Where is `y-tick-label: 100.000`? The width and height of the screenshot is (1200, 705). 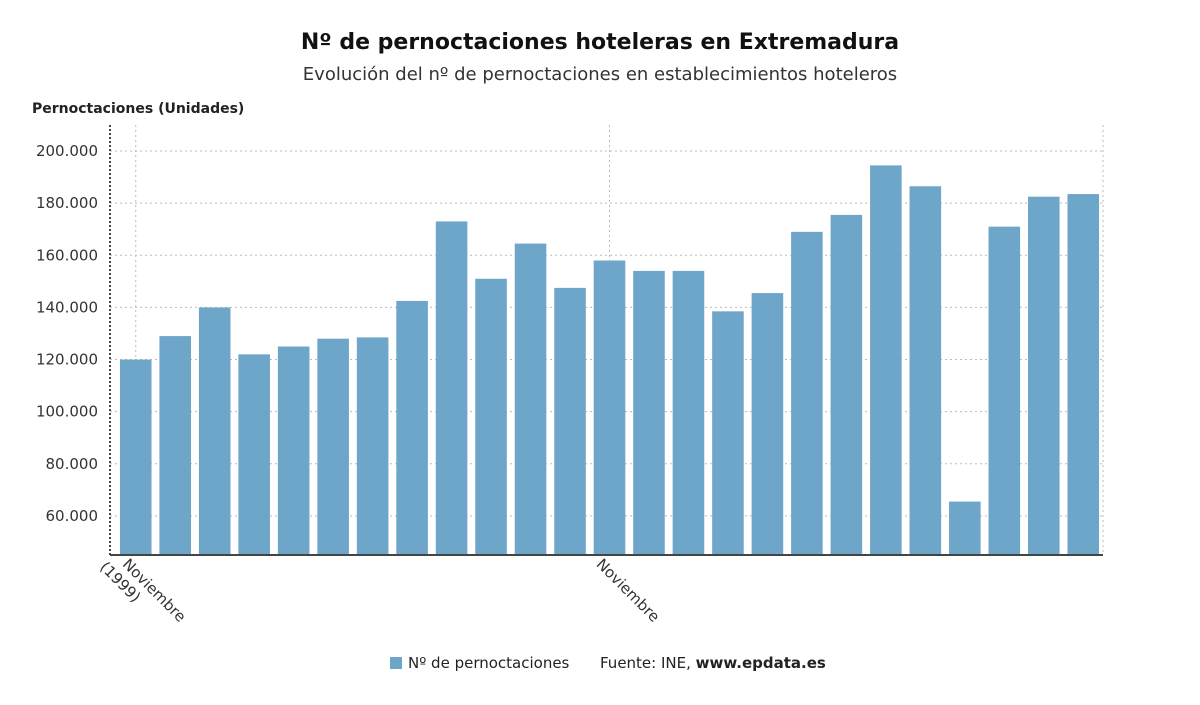 y-tick-label: 100.000 is located at coordinates (67, 412).